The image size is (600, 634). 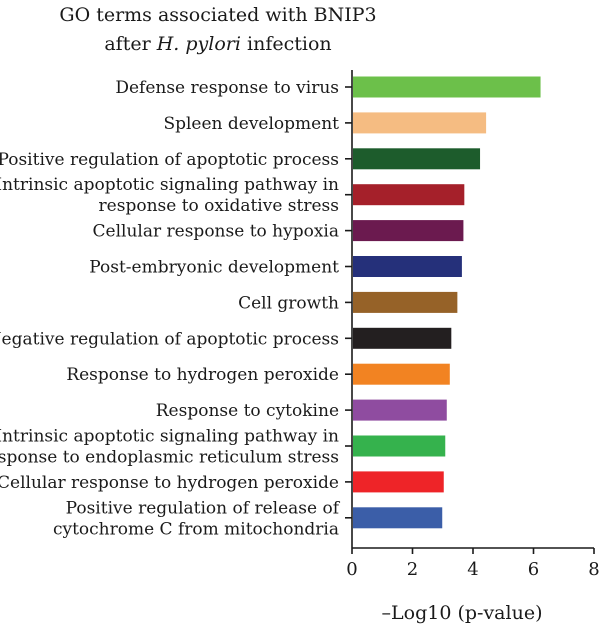 What do you see at coordinates (214, 268) in the screenshot?
I see `category-label: Post-embryonic development` at bounding box center [214, 268].